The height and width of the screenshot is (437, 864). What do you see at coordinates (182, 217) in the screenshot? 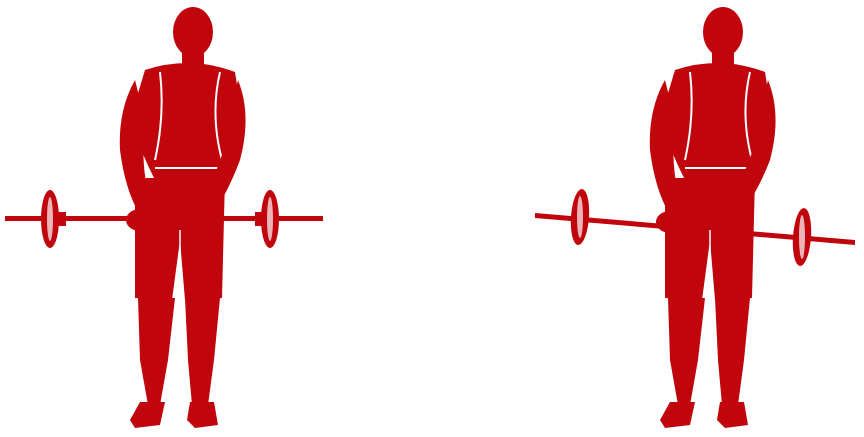
I see `athlete-body-left` at bounding box center [182, 217].